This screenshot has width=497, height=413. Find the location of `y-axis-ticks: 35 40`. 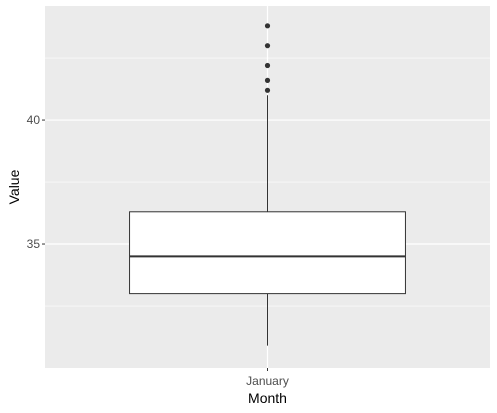

y-axis-ticks: 35 40 is located at coordinates (36, 182).